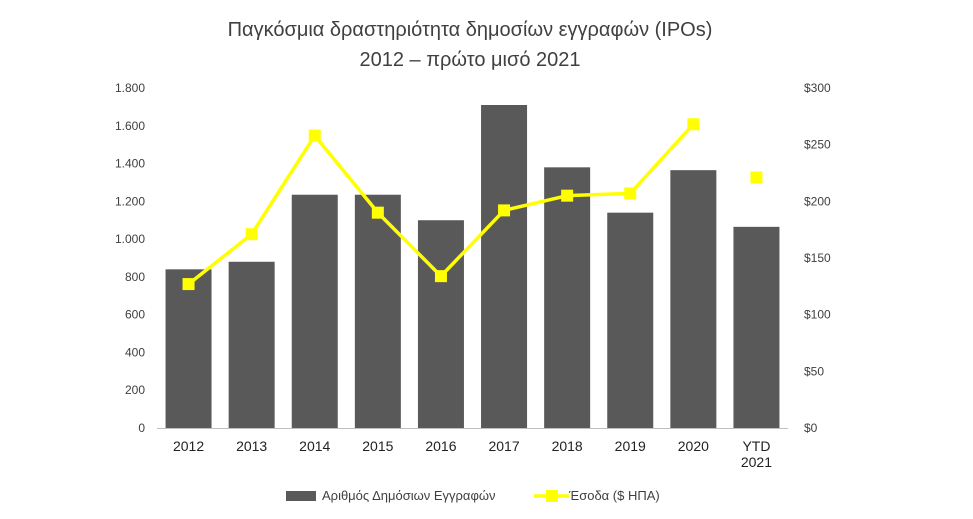  Describe the element at coordinates (130, 164) in the screenshot. I see `left-tick-label: 1.400` at that location.